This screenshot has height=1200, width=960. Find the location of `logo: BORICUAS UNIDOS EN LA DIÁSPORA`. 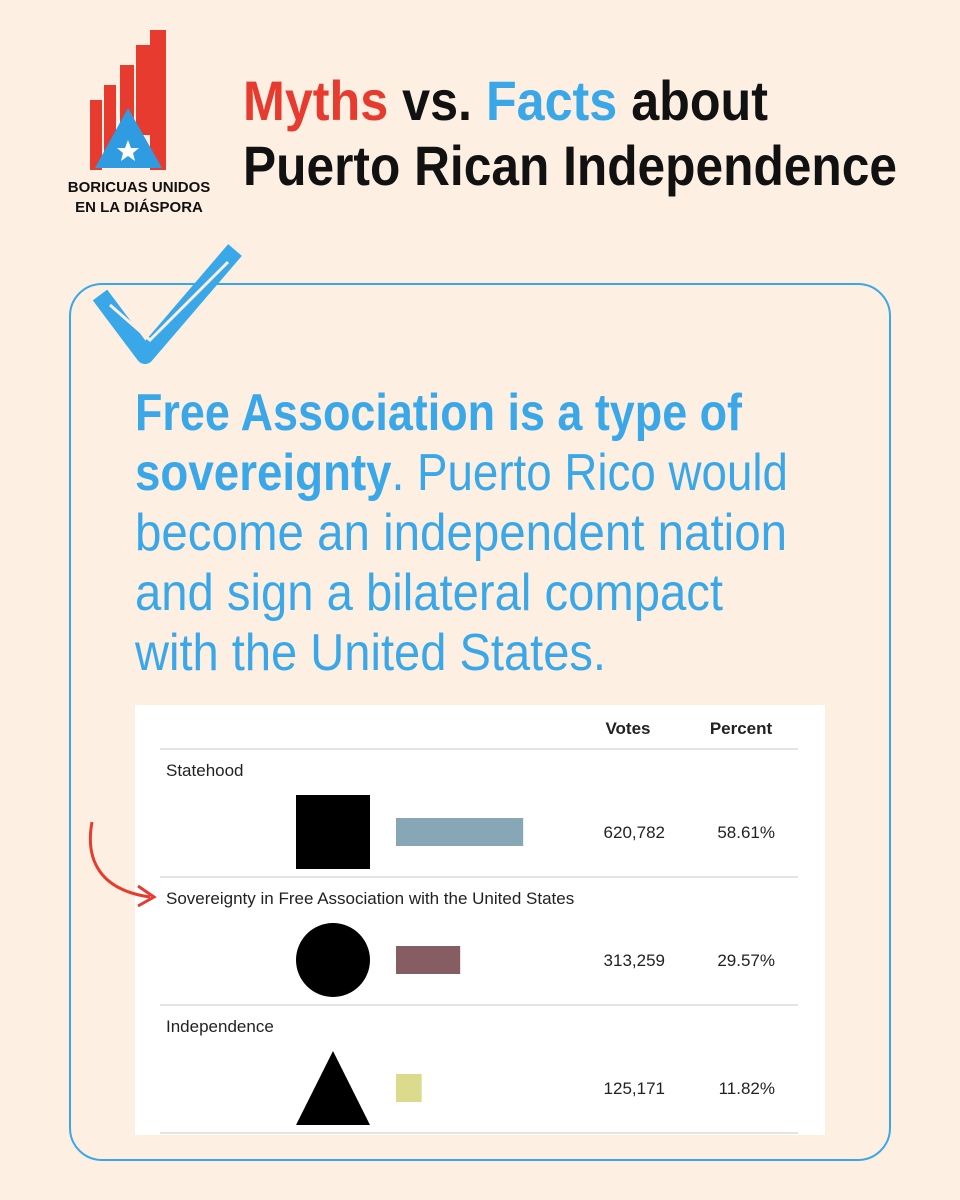

logo: BORICUAS UNIDOS EN LA DIÁSPORA is located at coordinates (139, 123).